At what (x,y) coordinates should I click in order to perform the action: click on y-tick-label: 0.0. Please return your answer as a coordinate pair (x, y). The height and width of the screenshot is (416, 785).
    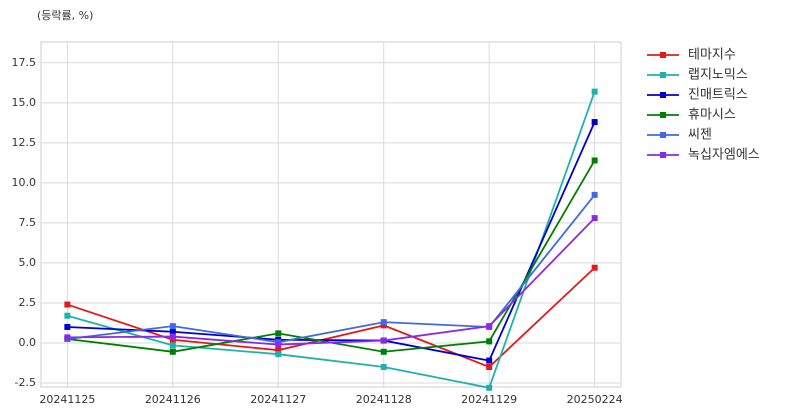
    Looking at the image, I should click on (28, 342).